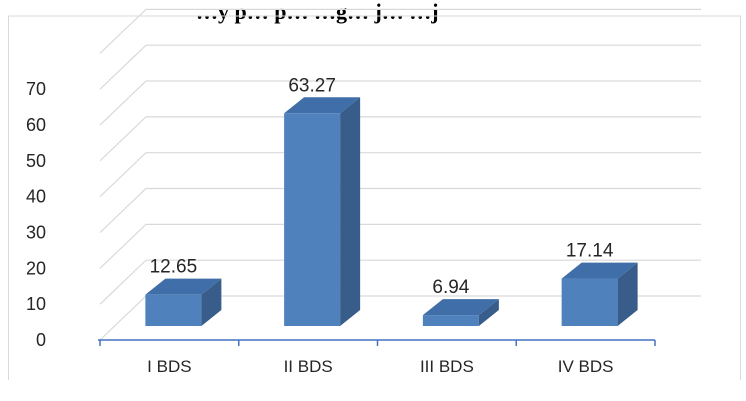 The height and width of the screenshot is (401, 746). I want to click on data-label: 12.65, so click(174, 267).